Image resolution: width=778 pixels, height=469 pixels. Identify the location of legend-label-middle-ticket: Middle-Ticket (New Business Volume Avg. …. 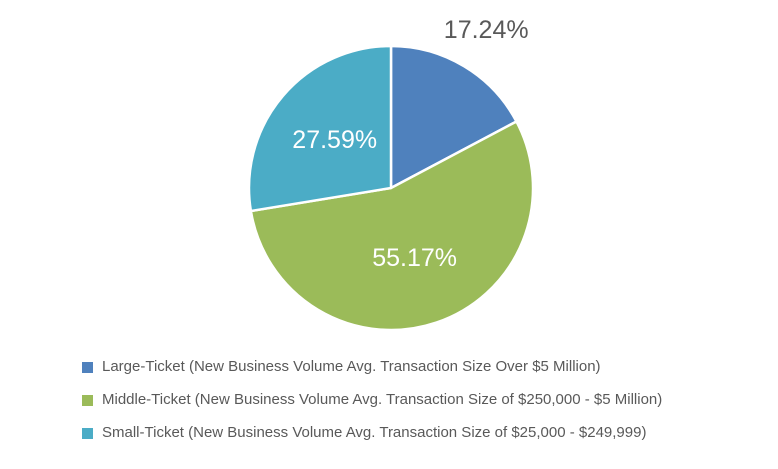
(382, 399).